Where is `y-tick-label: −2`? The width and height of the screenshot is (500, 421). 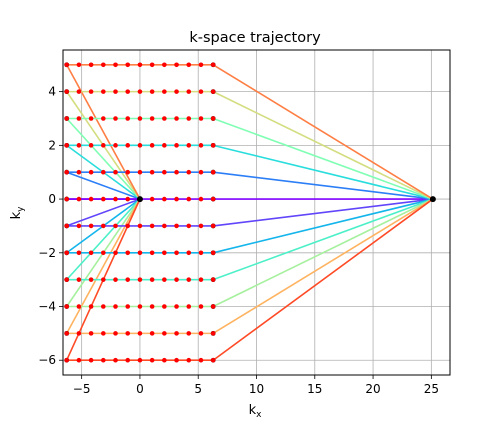 y-tick-label: −2 is located at coordinates (47, 253).